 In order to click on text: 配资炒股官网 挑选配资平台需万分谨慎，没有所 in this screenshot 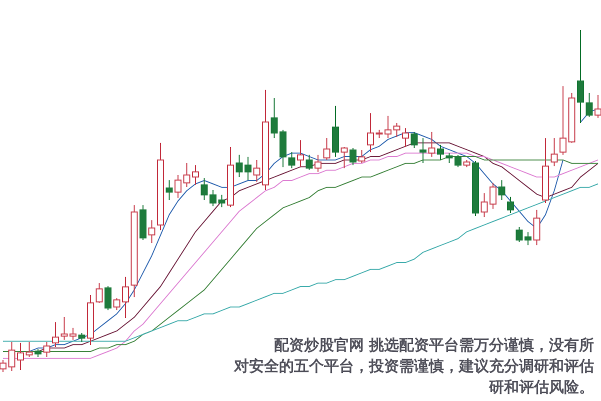, I will do `click(434, 345)`.